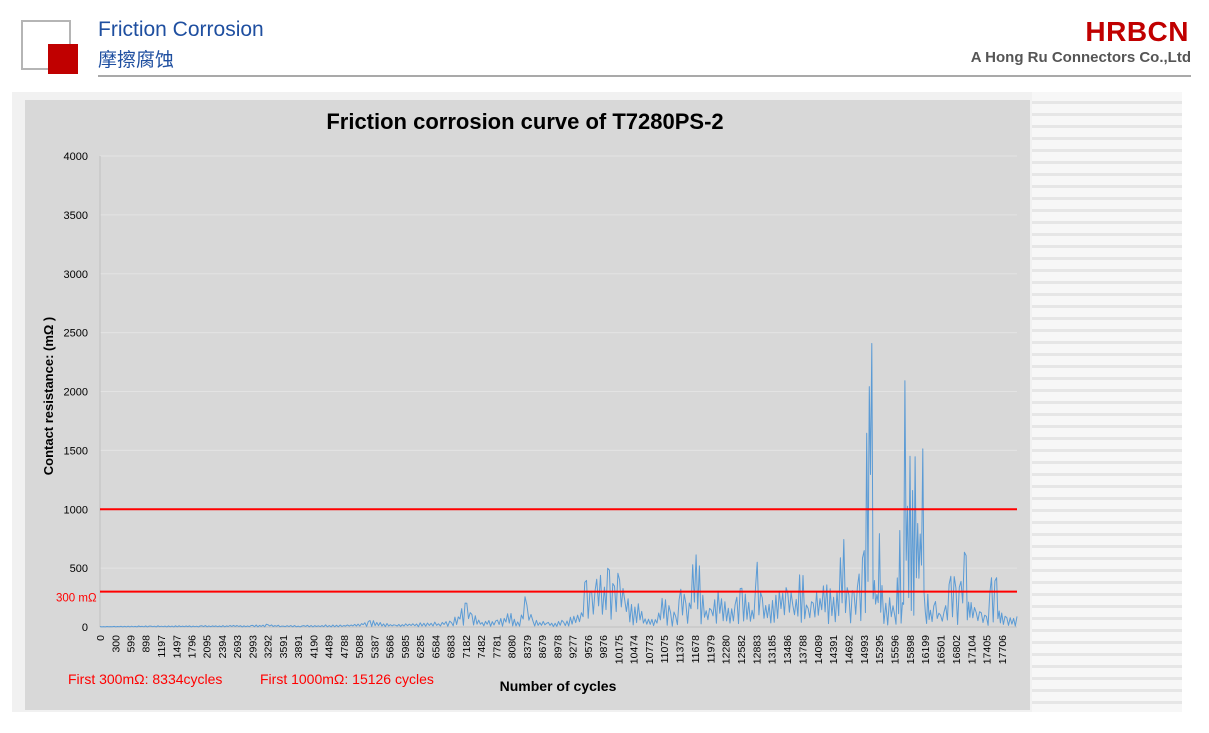 This screenshot has height=733, width=1209. I want to click on x-tick-label: 12883, so click(757, 649).